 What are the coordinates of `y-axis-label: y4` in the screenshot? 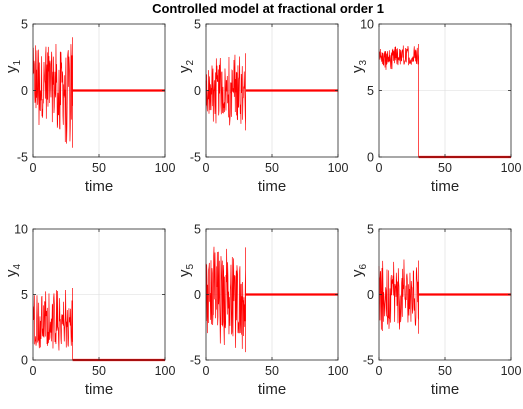 It's located at (13, 271).